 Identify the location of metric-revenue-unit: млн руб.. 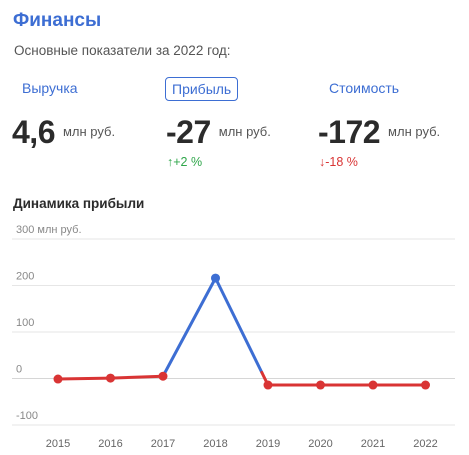
(89, 131).